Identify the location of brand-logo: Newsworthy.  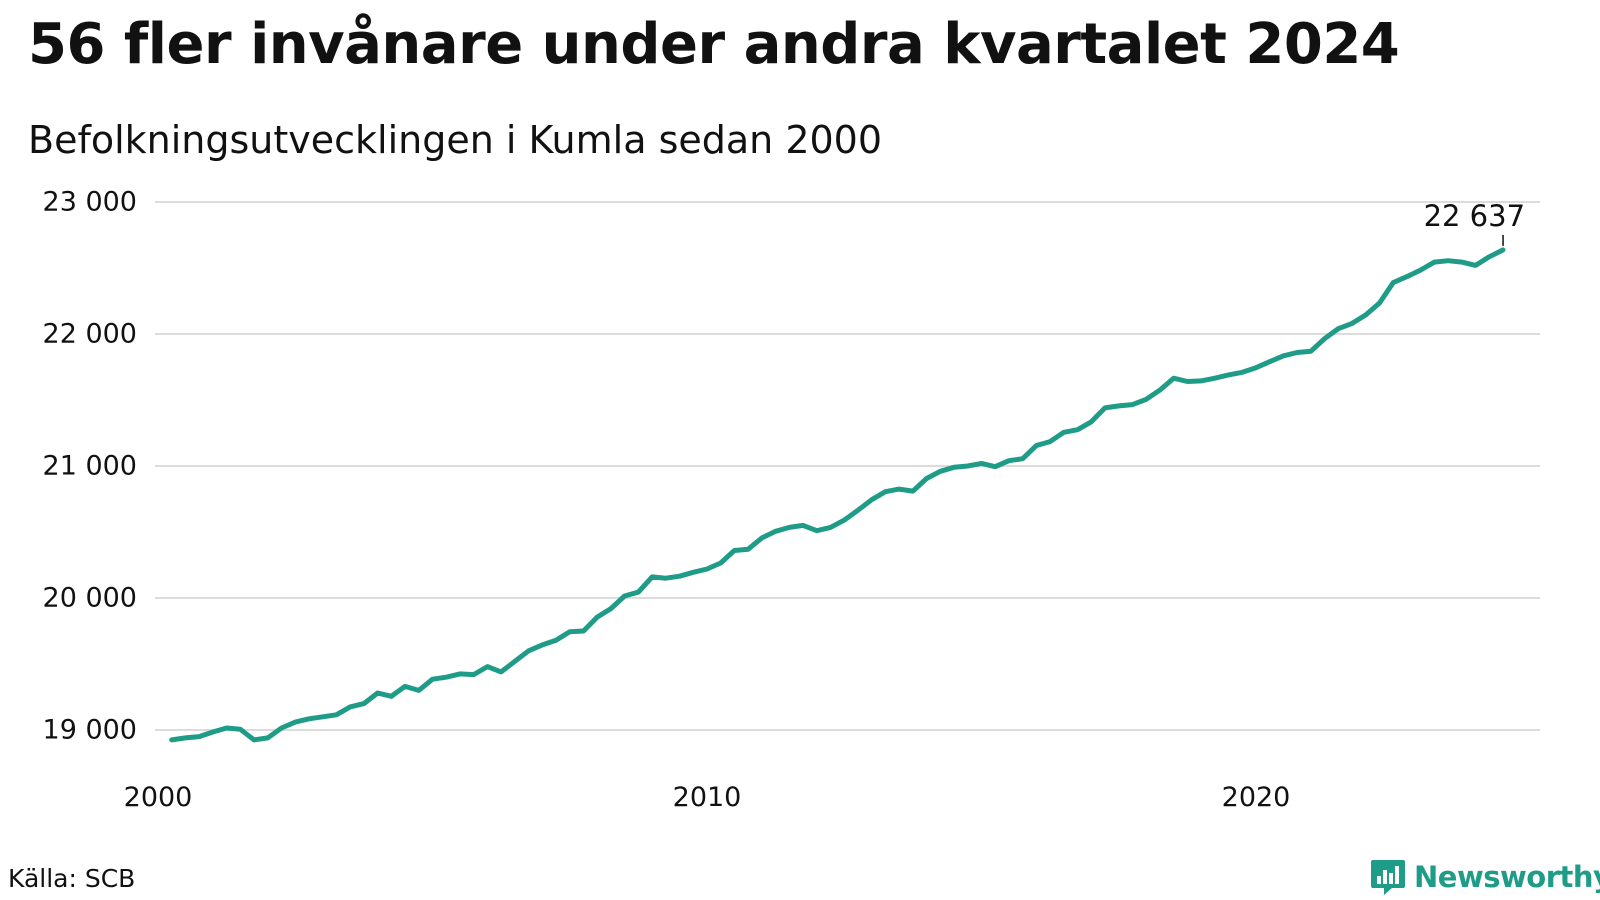
(1485, 877).